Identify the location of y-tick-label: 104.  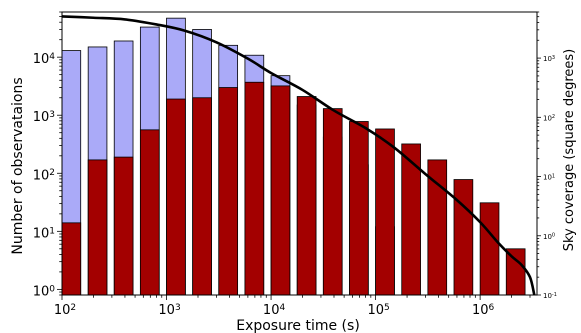
(44, 59).